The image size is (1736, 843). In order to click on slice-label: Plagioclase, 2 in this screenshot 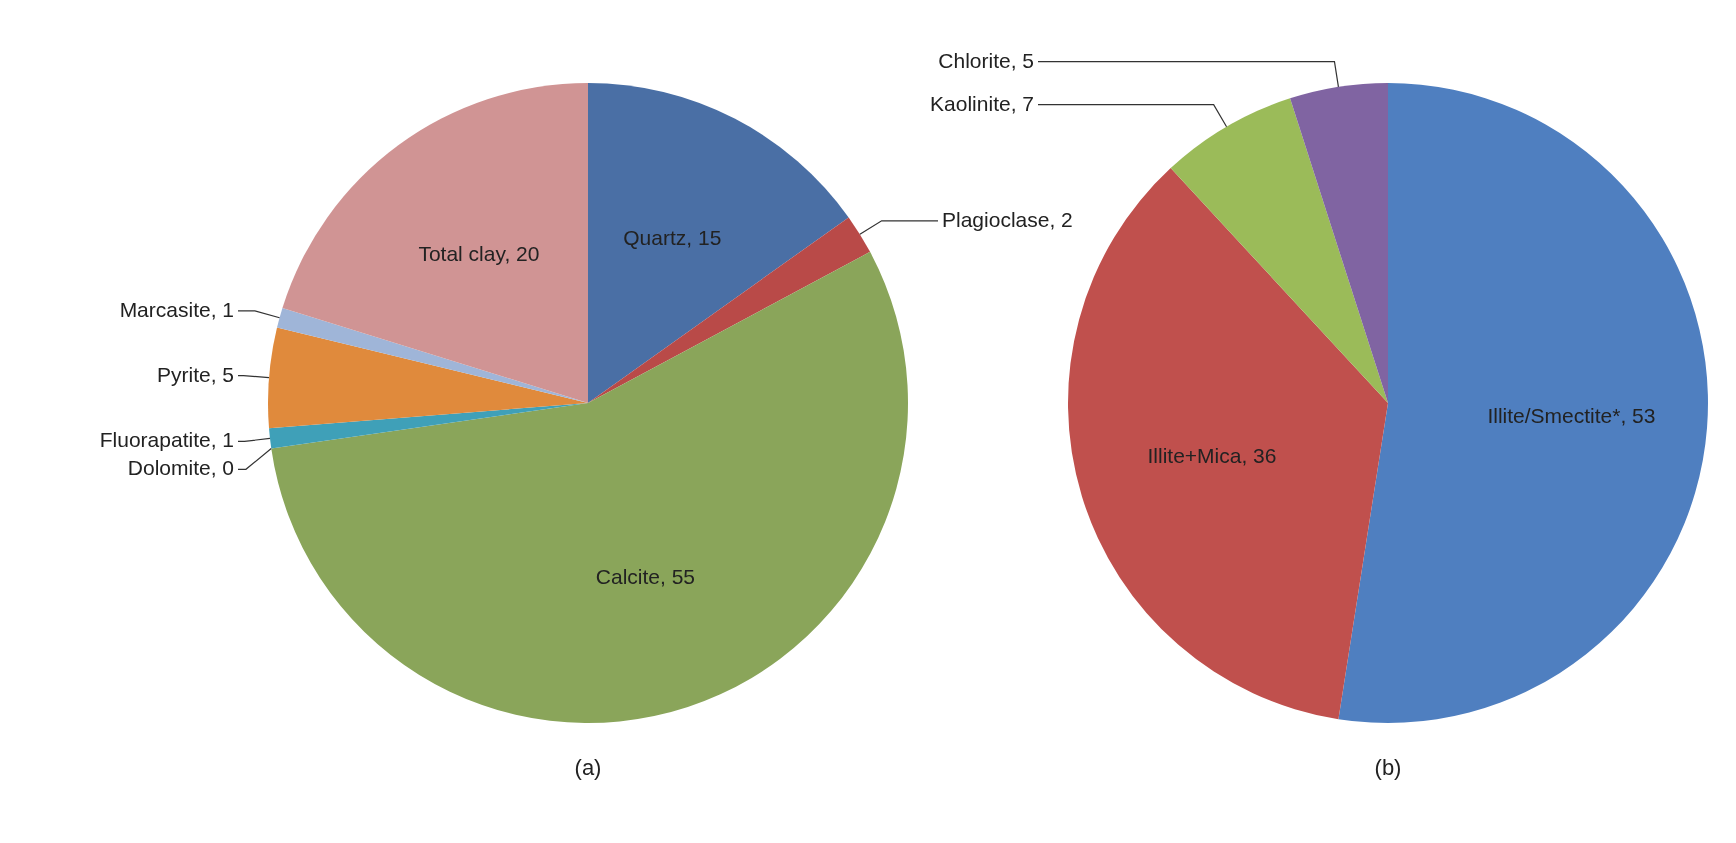, I will do `click(1007, 219)`.